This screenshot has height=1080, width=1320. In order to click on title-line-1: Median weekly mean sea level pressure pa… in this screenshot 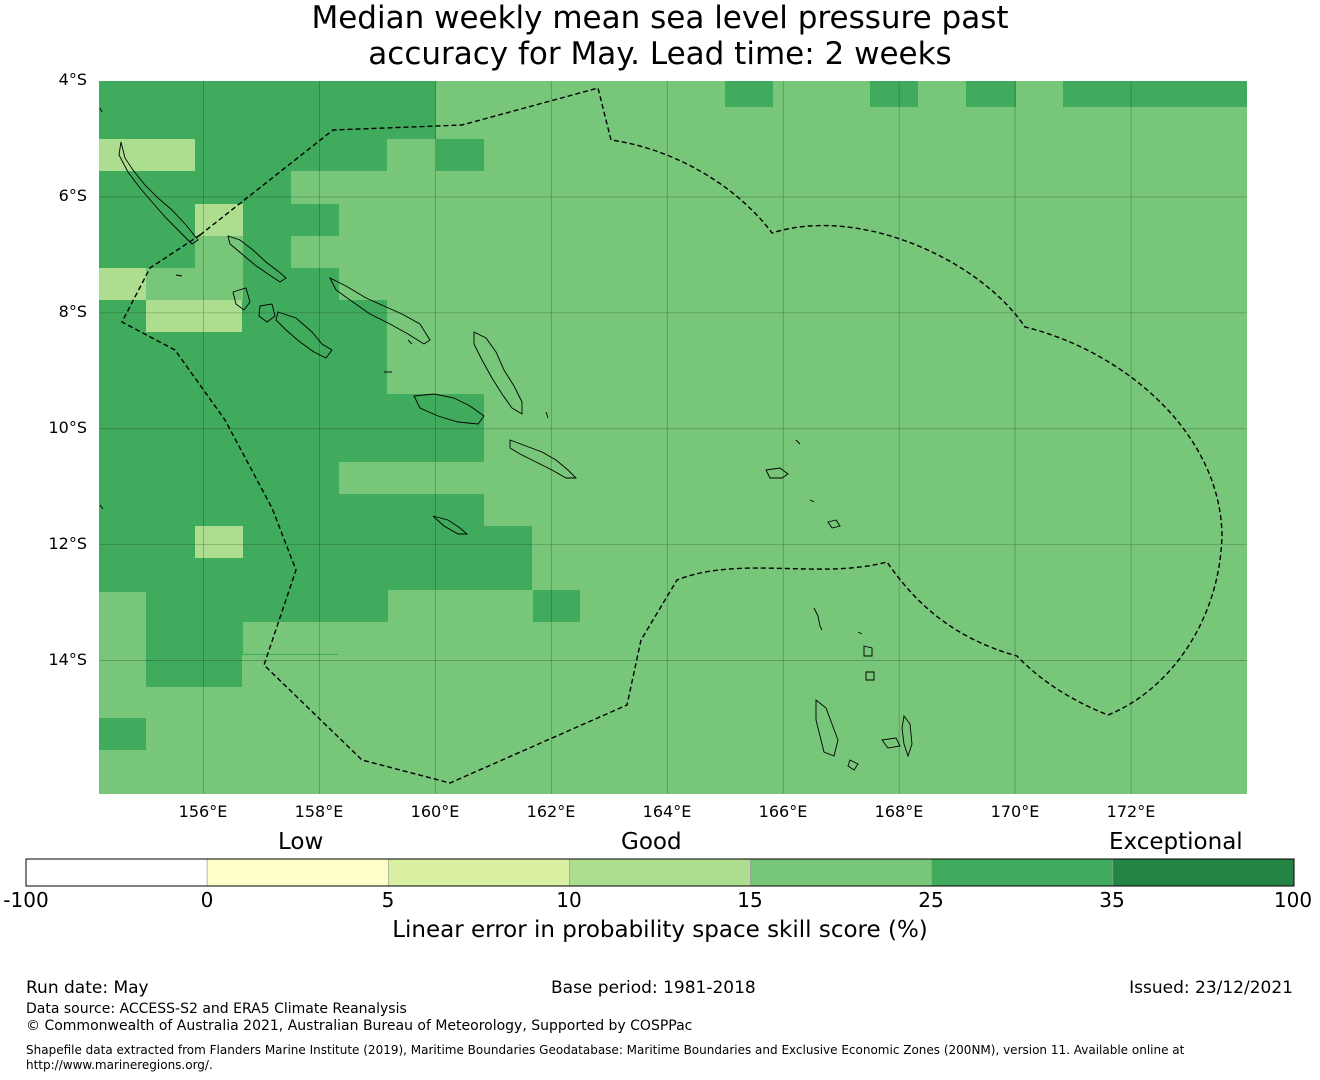, I will do `click(660, 18)`.